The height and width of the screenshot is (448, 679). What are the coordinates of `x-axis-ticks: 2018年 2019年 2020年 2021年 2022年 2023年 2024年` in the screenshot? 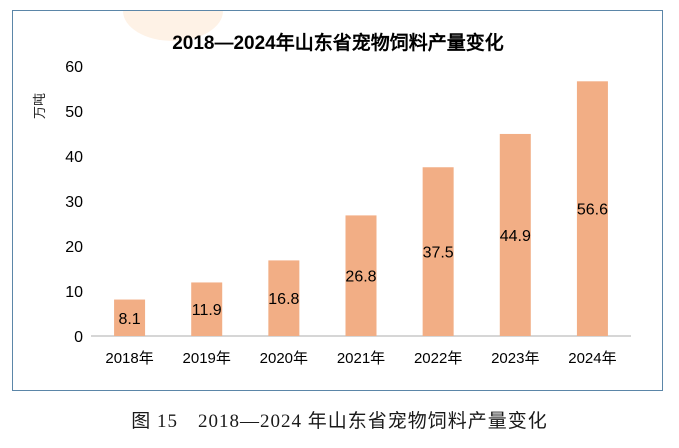 It's located at (360, 358).